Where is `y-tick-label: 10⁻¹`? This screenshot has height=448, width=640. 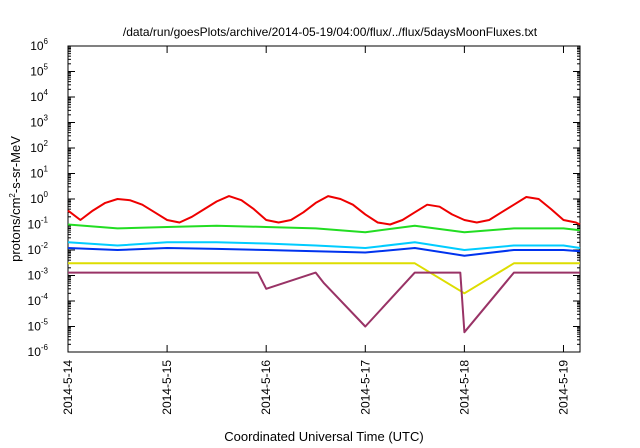
y-tick-label: 10⁻¹ is located at coordinates (38, 224).